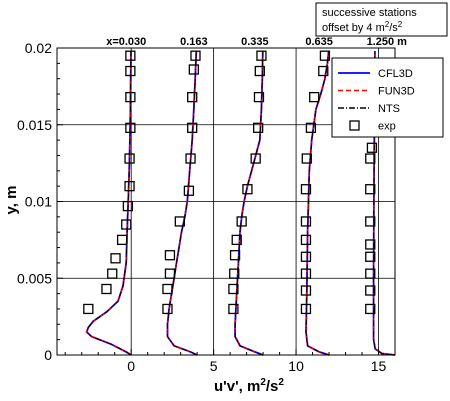 The image size is (450, 401). What do you see at coordinates (38, 48) in the screenshot?
I see `y-tick-label: 0.02` at bounding box center [38, 48].